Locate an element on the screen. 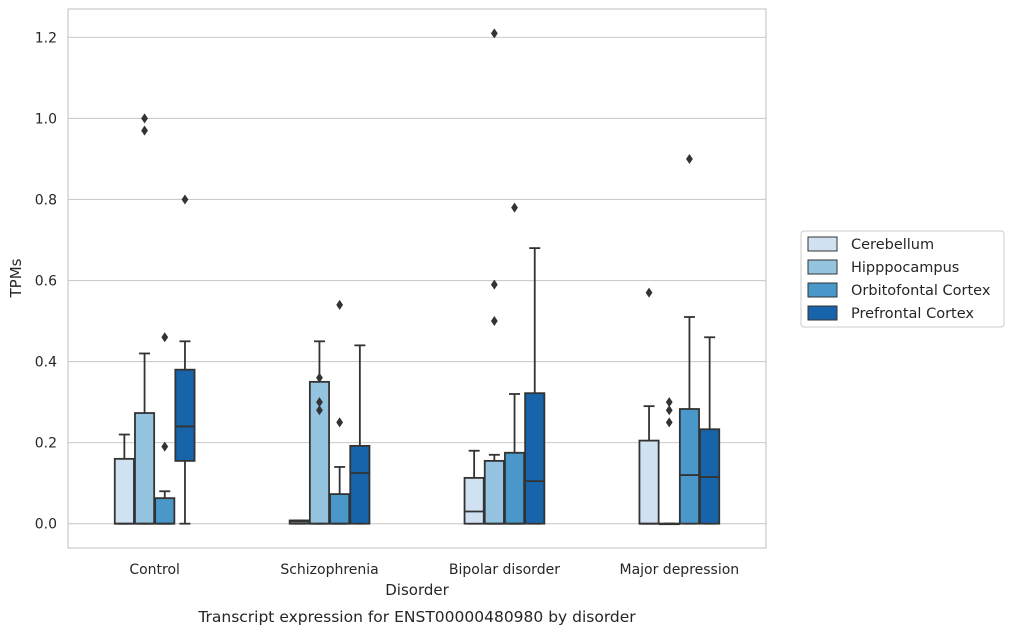 The height and width of the screenshot is (634, 1014). y-tick-label: 0.0 is located at coordinates (46, 525).